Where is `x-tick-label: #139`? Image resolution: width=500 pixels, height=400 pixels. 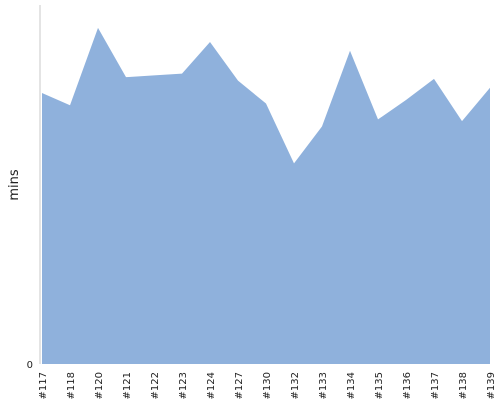 x-tick-label: #139 is located at coordinates (491, 385).